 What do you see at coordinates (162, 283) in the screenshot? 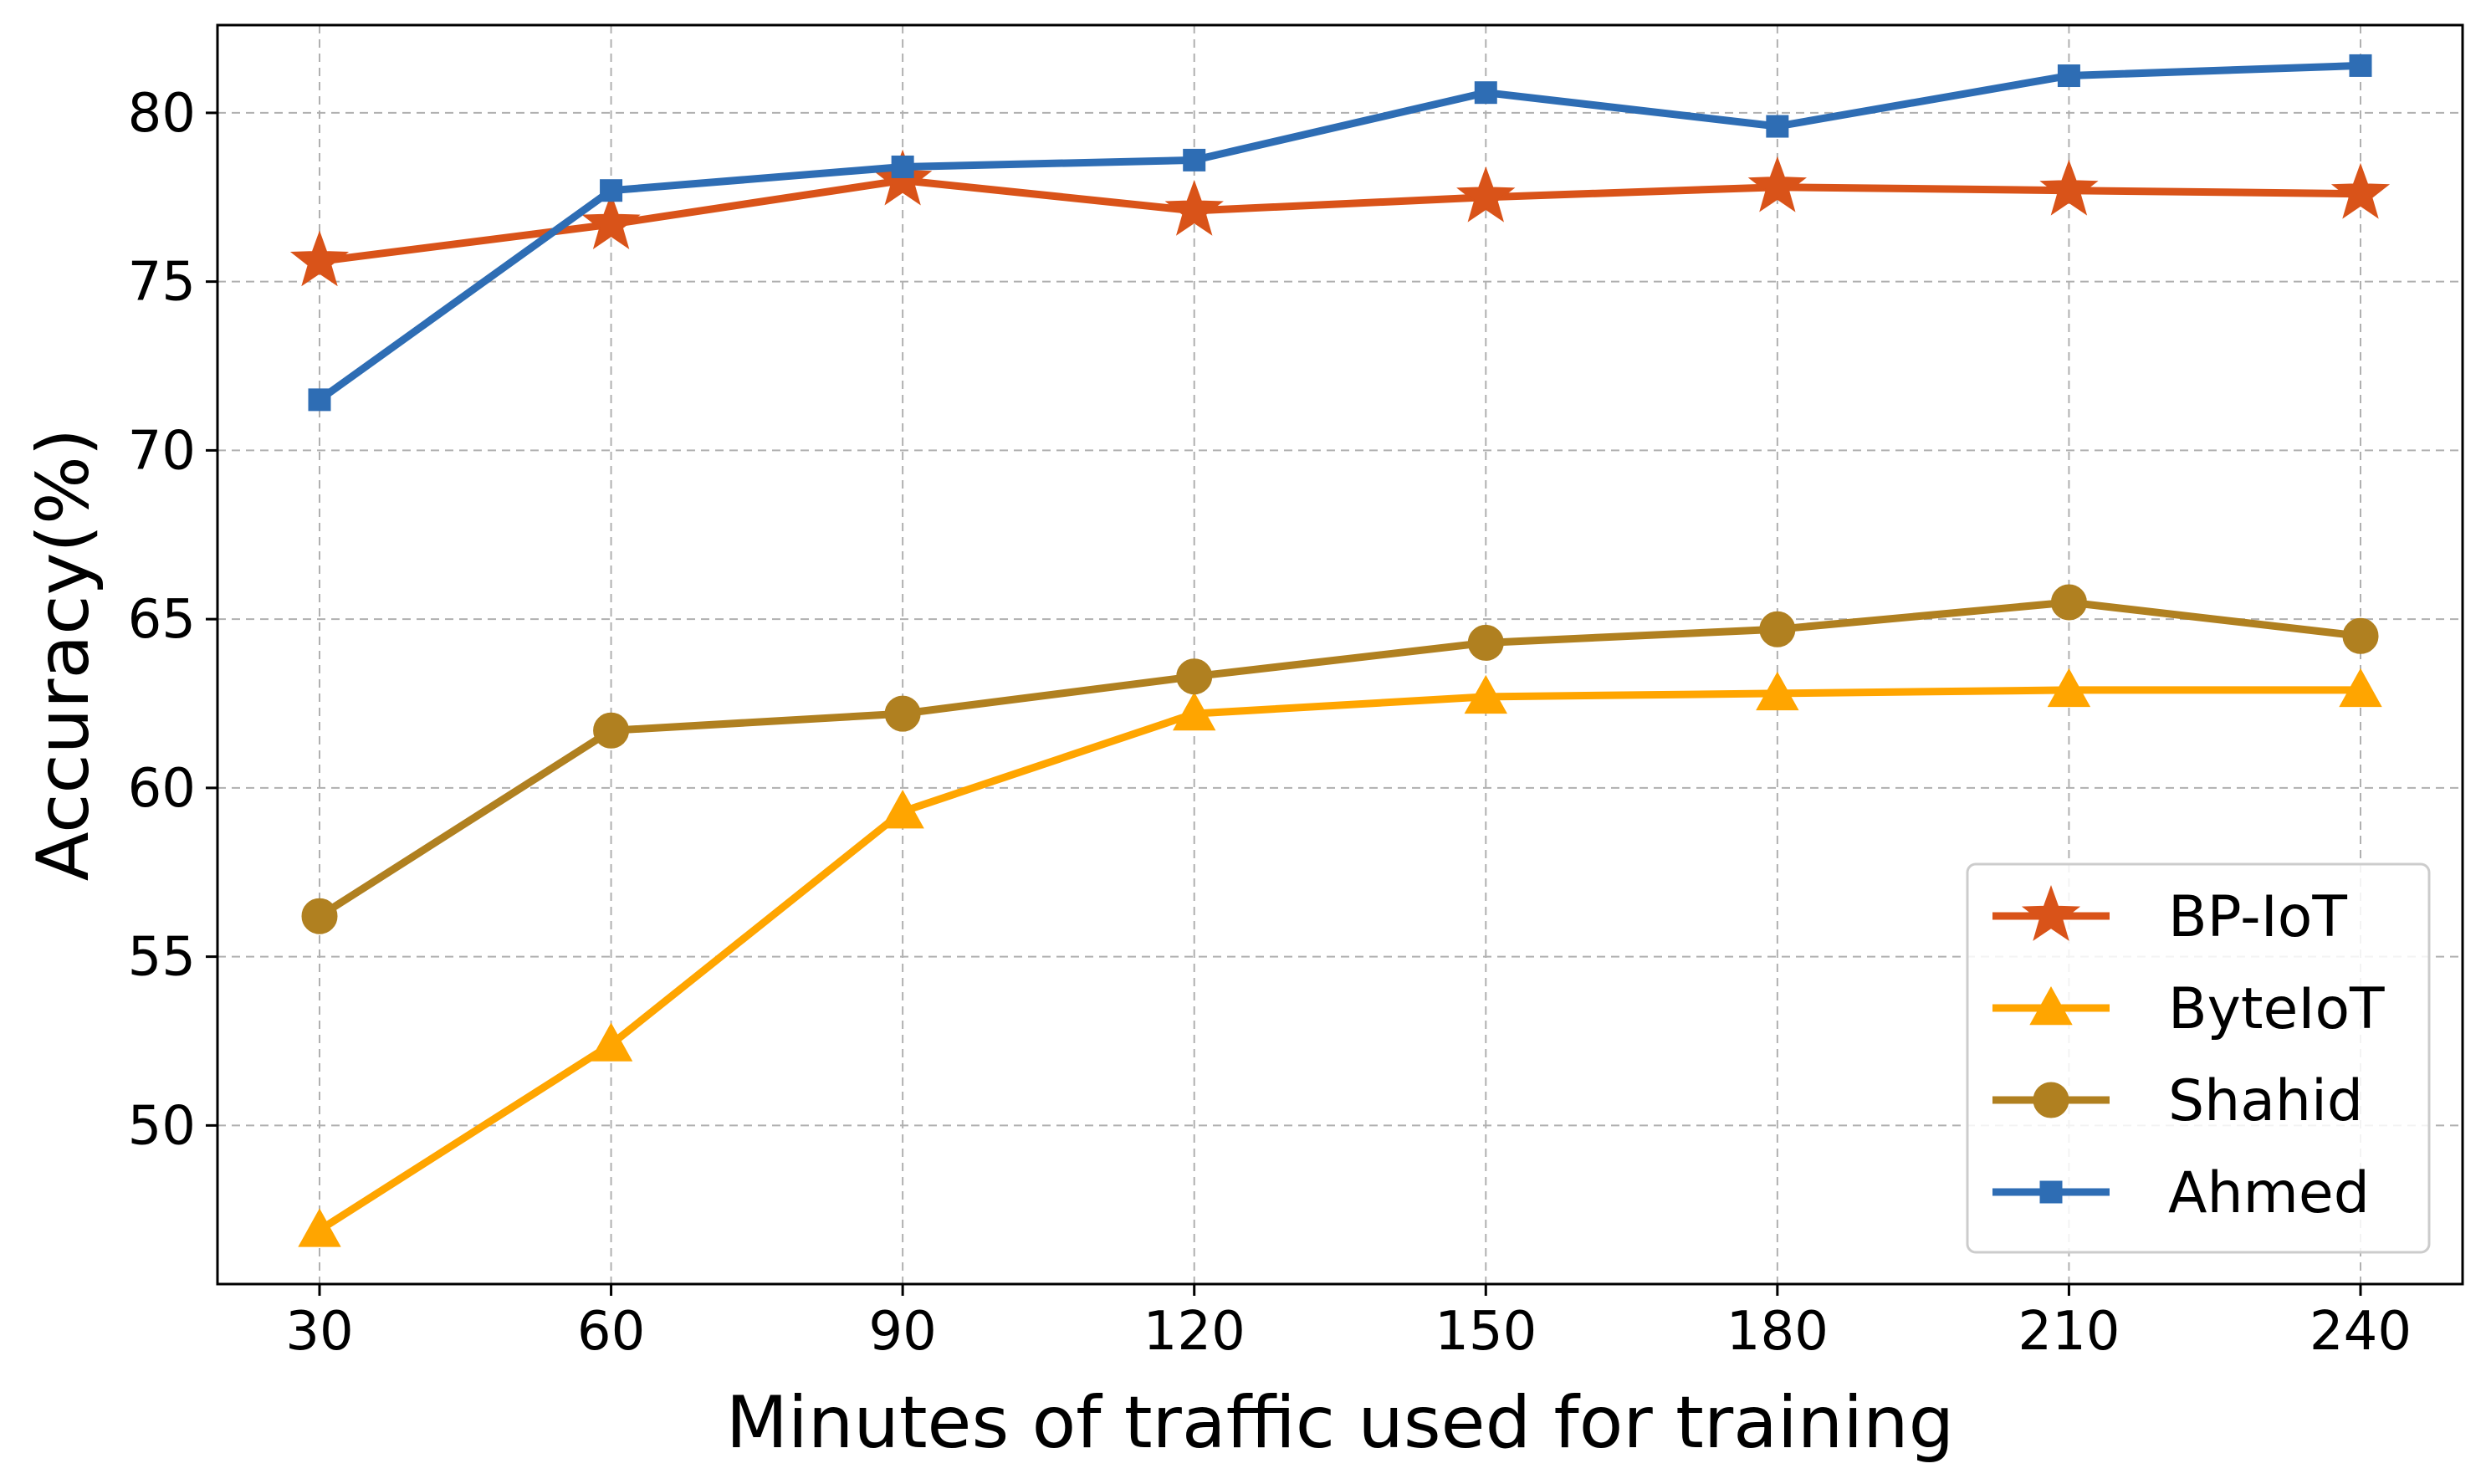
I see `y-tick-label: 75` at bounding box center [162, 283].